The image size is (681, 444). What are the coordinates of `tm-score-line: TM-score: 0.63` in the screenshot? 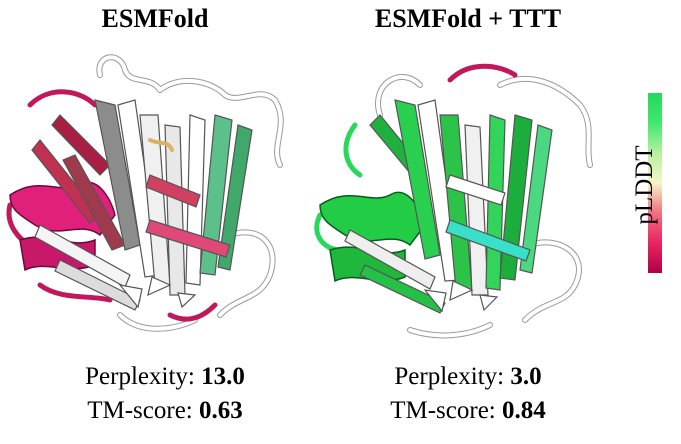 It's located at (165, 411).